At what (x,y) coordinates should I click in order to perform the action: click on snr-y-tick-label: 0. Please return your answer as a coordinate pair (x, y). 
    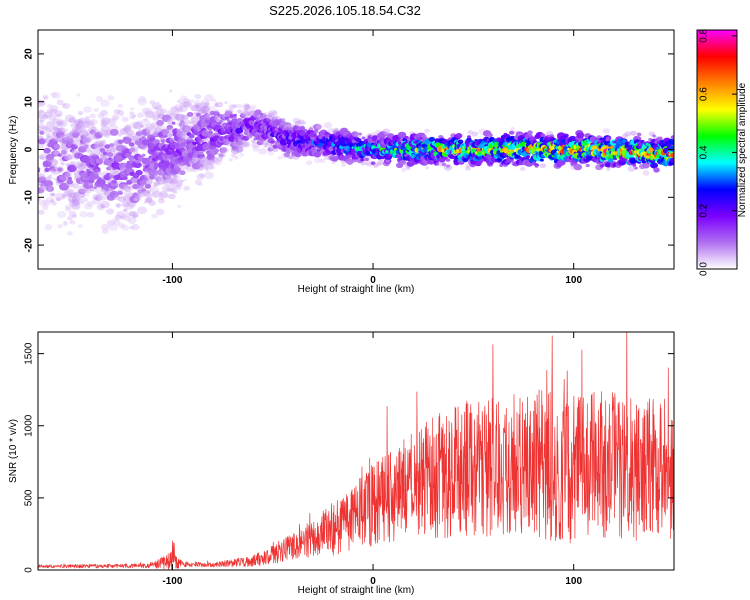
    Looking at the image, I should click on (29, 570).